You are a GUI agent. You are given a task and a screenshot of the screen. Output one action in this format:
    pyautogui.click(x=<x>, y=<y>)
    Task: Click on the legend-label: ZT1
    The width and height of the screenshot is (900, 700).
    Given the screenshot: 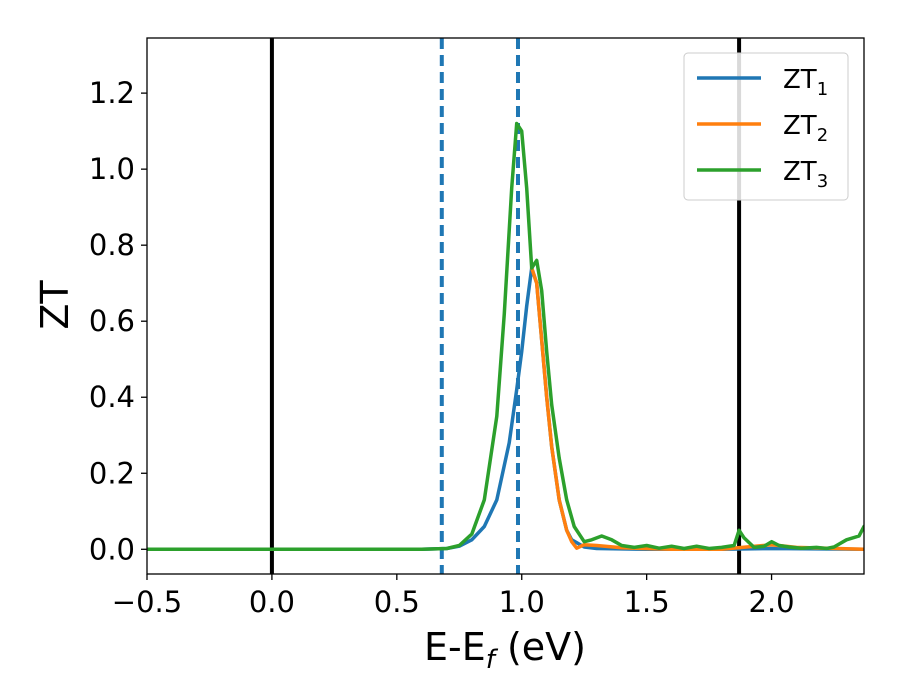 What is the action you would take?
    pyautogui.click(x=805, y=82)
    